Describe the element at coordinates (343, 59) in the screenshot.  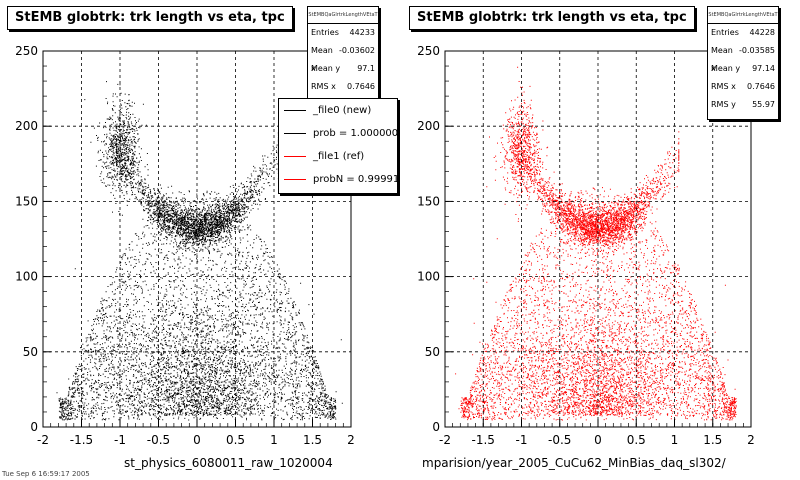
I see `stats-row: Mean x -0.03602` at that location.